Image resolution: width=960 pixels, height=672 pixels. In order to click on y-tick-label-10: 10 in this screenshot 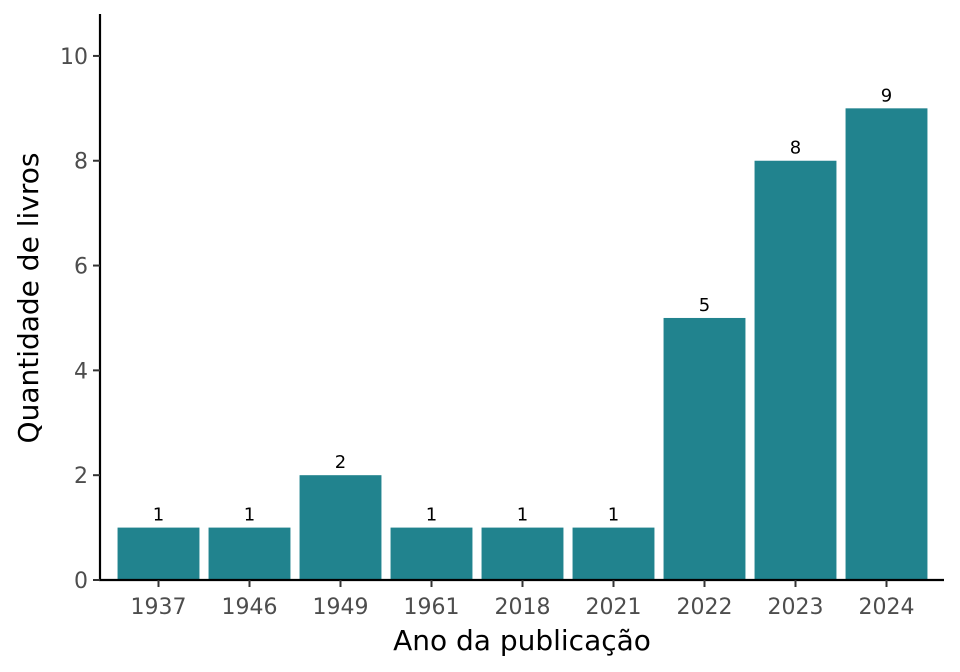, I will do `click(74, 57)`.